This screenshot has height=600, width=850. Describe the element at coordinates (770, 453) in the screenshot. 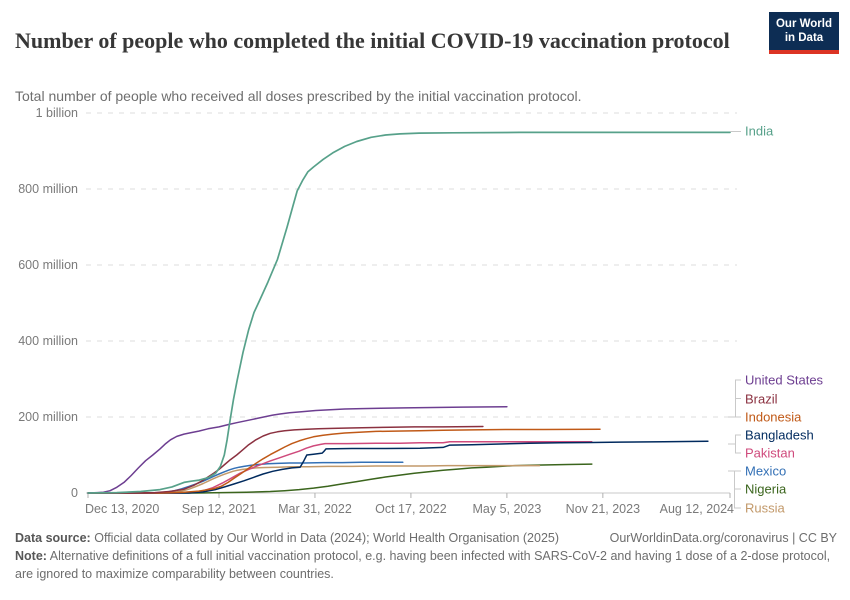

I see `series-label-pakistan: Pakistan` at that location.